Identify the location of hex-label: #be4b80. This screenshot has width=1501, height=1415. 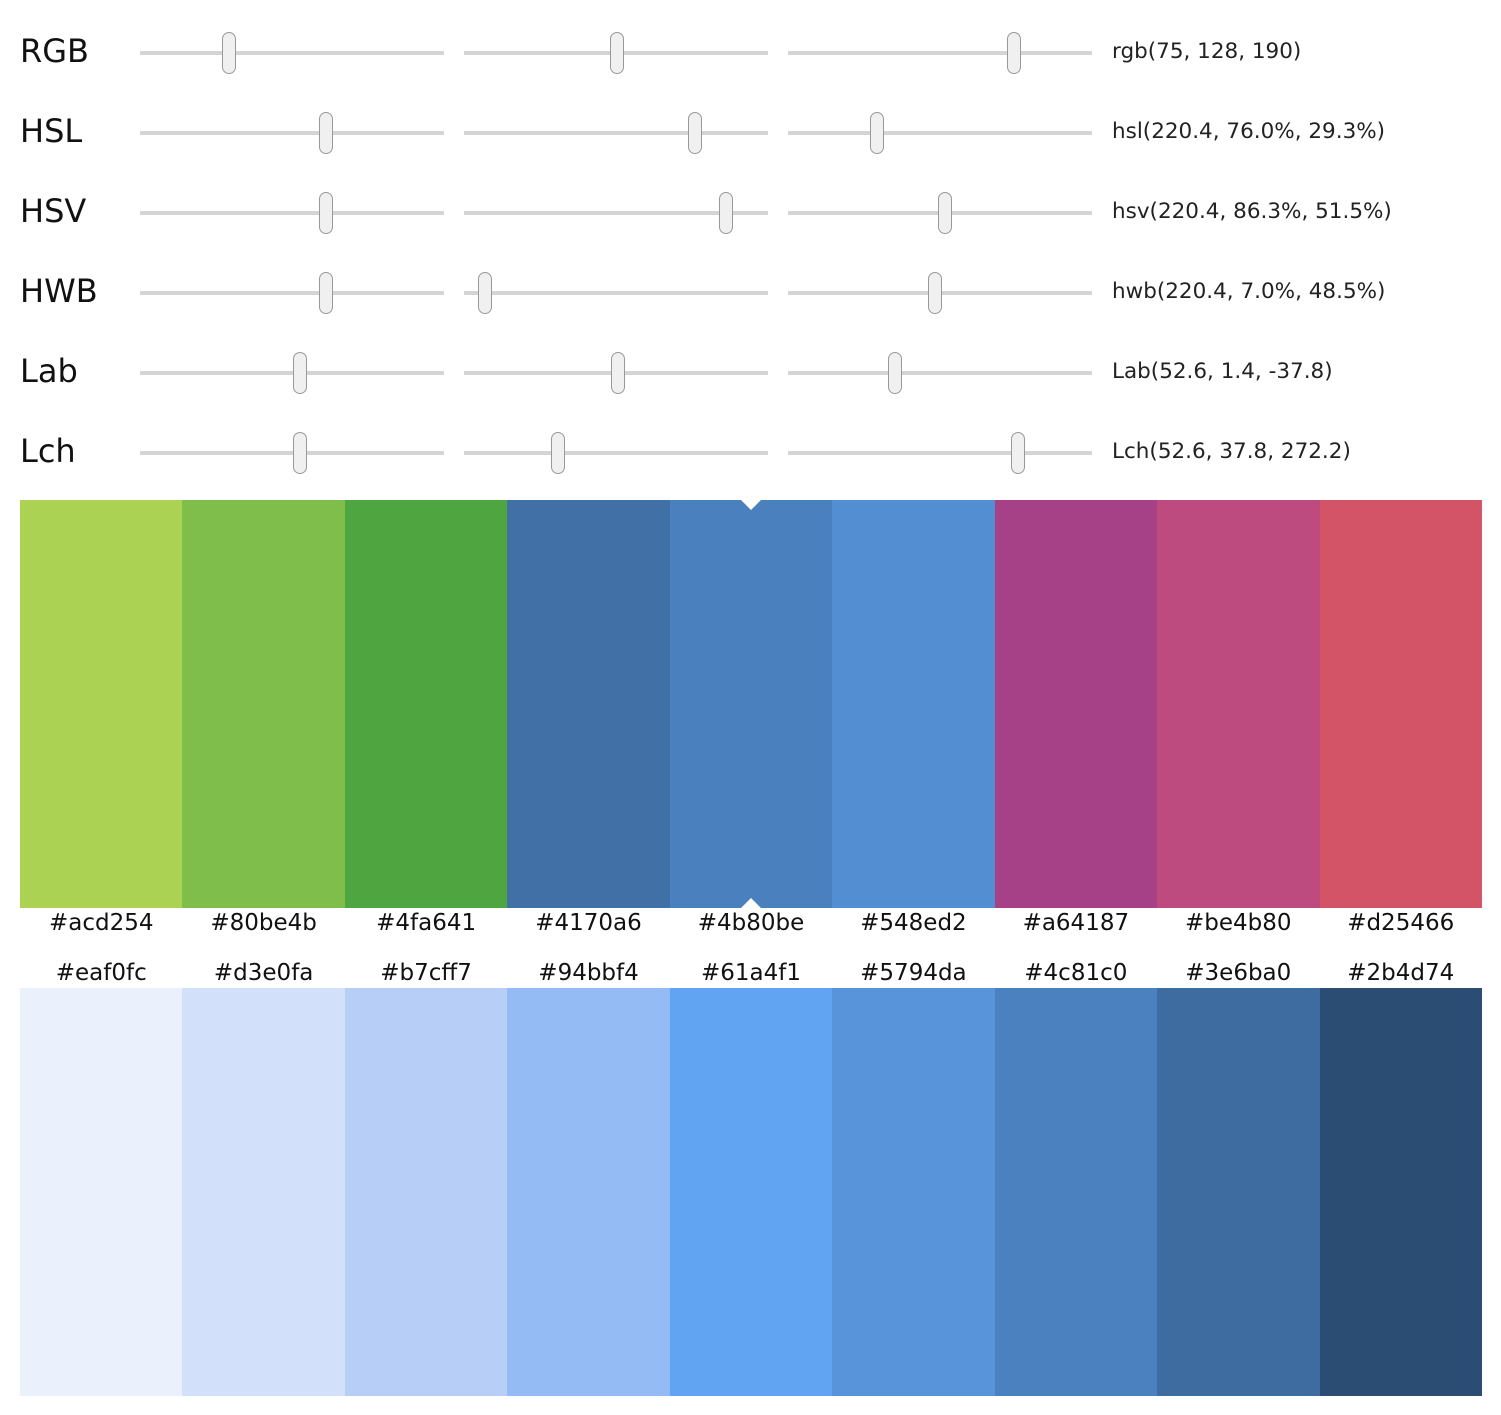
(1238, 923).